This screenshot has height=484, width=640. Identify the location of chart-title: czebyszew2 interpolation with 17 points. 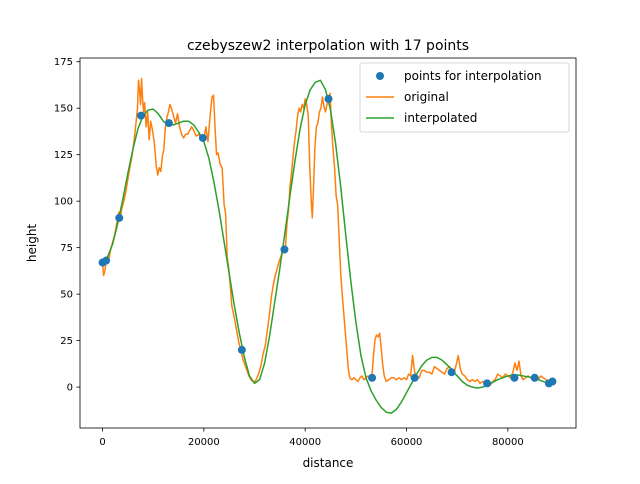
(328, 46).